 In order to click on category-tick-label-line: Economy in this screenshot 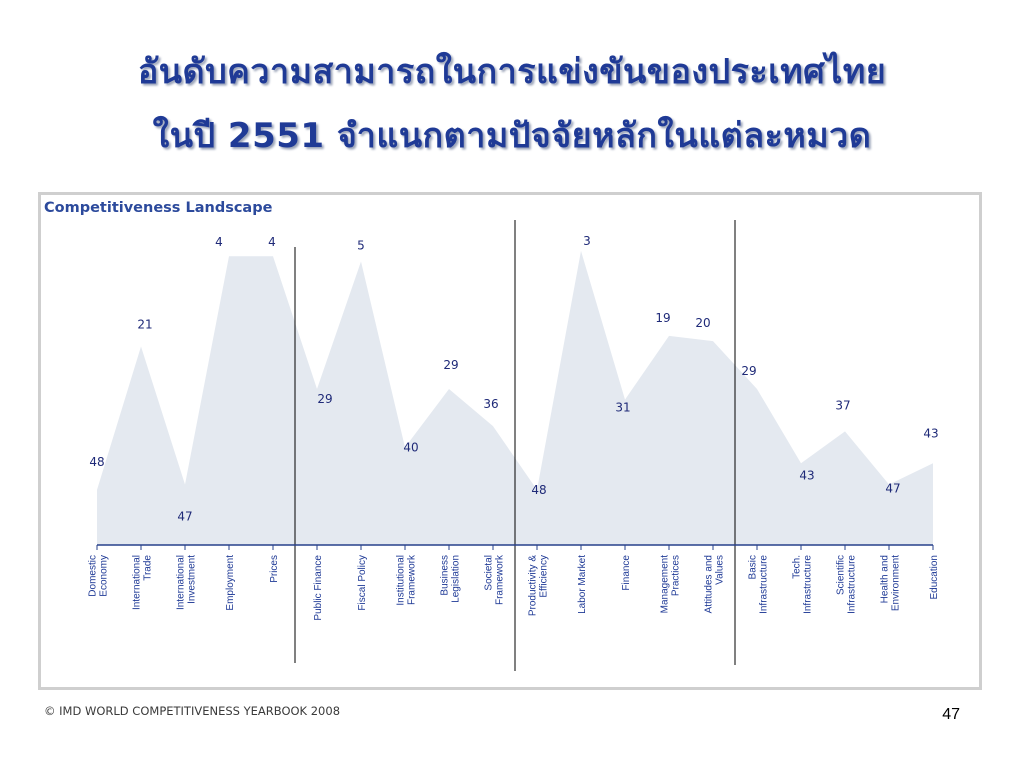, I will do `click(104, 576)`.